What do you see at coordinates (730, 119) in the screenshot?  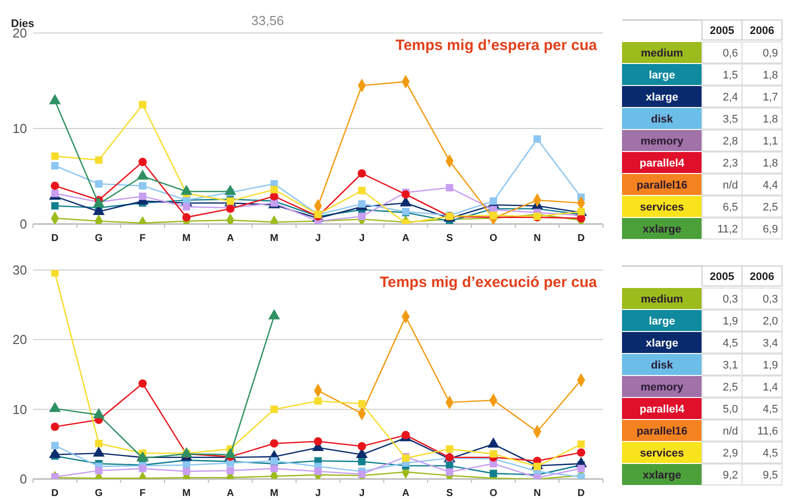 I see `data-label: 3,5` at bounding box center [730, 119].